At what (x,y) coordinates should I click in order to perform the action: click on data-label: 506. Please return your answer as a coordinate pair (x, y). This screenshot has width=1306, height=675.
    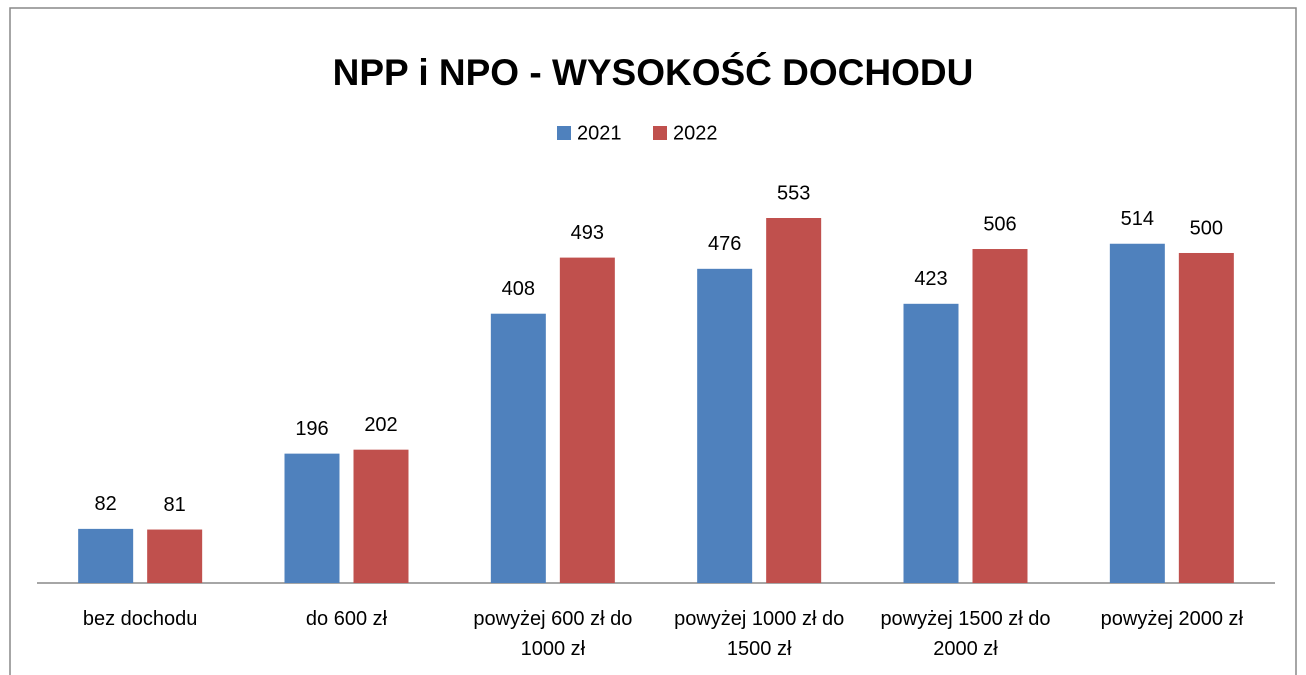
    Looking at the image, I should click on (999, 224).